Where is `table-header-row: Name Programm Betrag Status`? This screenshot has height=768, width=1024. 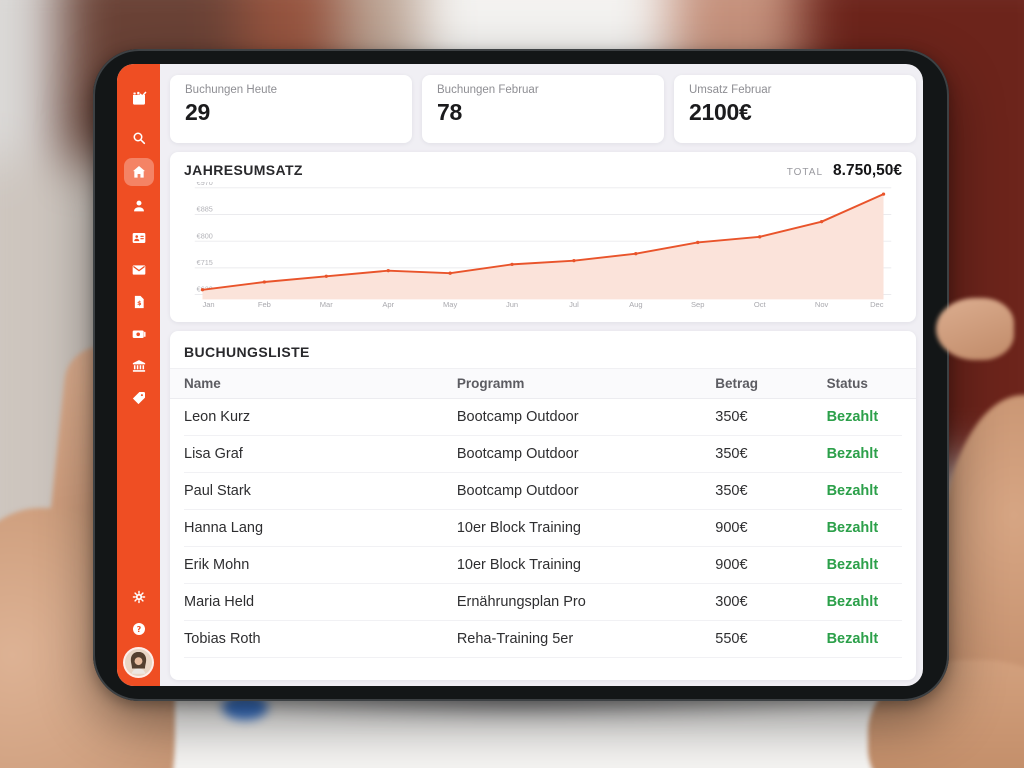 table-header-row: Name Programm Betrag Status is located at coordinates (543, 383).